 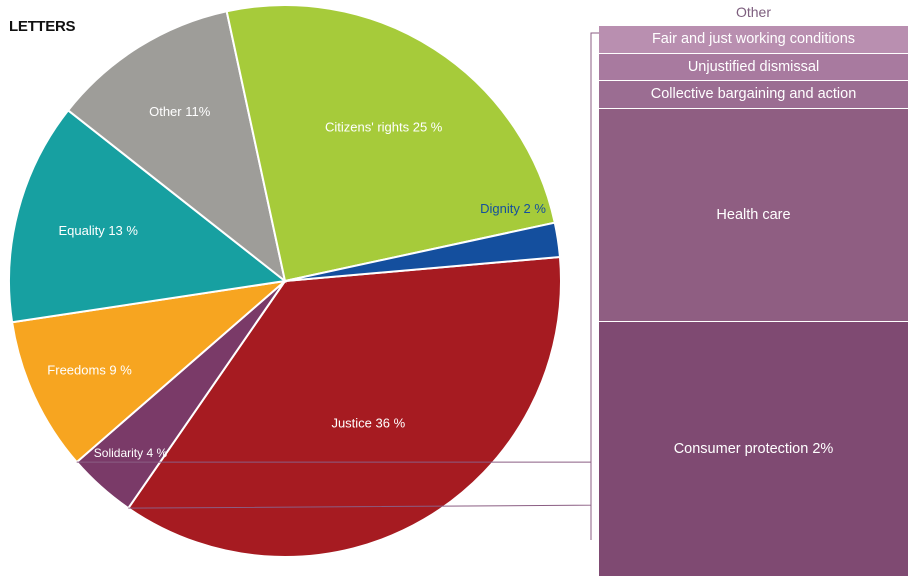 I want to click on slice-label-dignity-2: Dignity 2 %, so click(x=513, y=208).